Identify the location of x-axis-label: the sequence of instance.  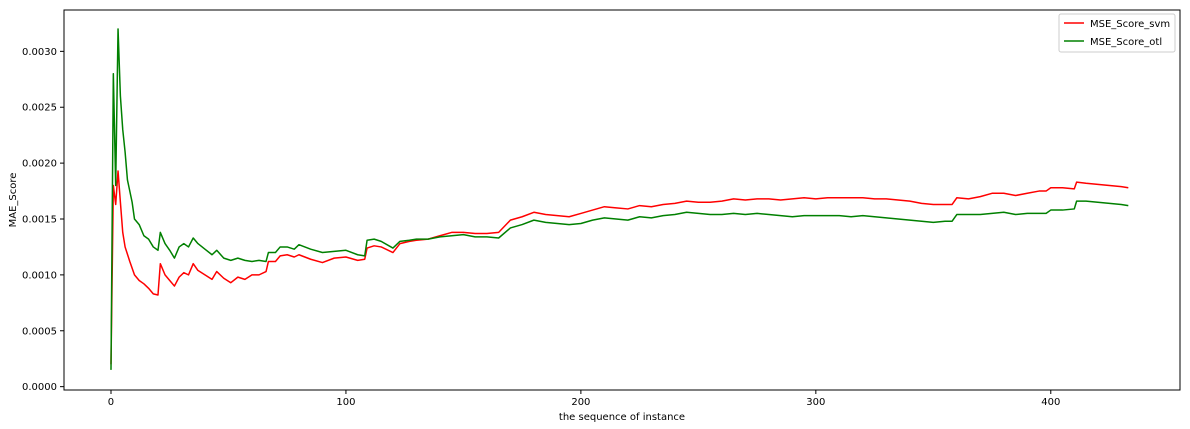
(622, 417).